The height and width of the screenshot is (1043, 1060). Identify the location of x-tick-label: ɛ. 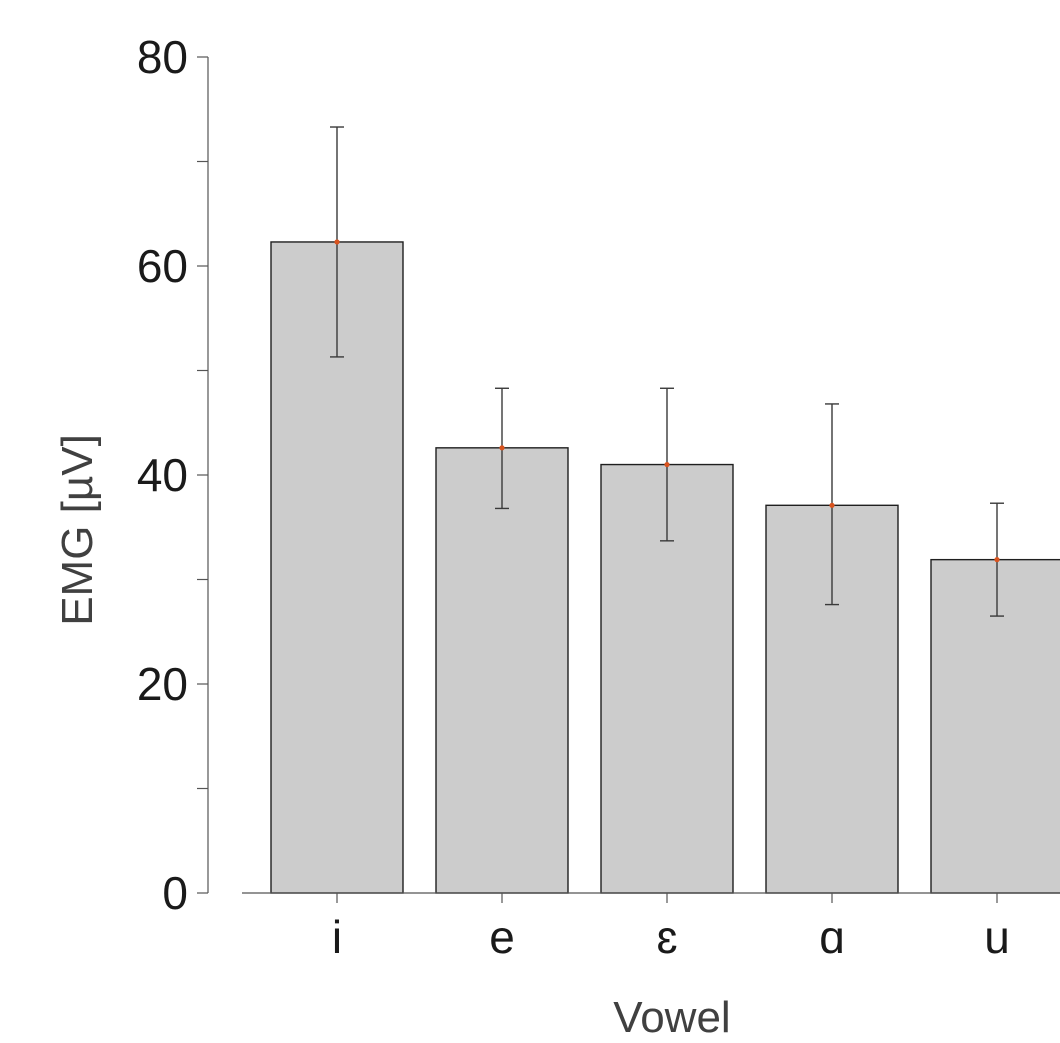
(666, 937).